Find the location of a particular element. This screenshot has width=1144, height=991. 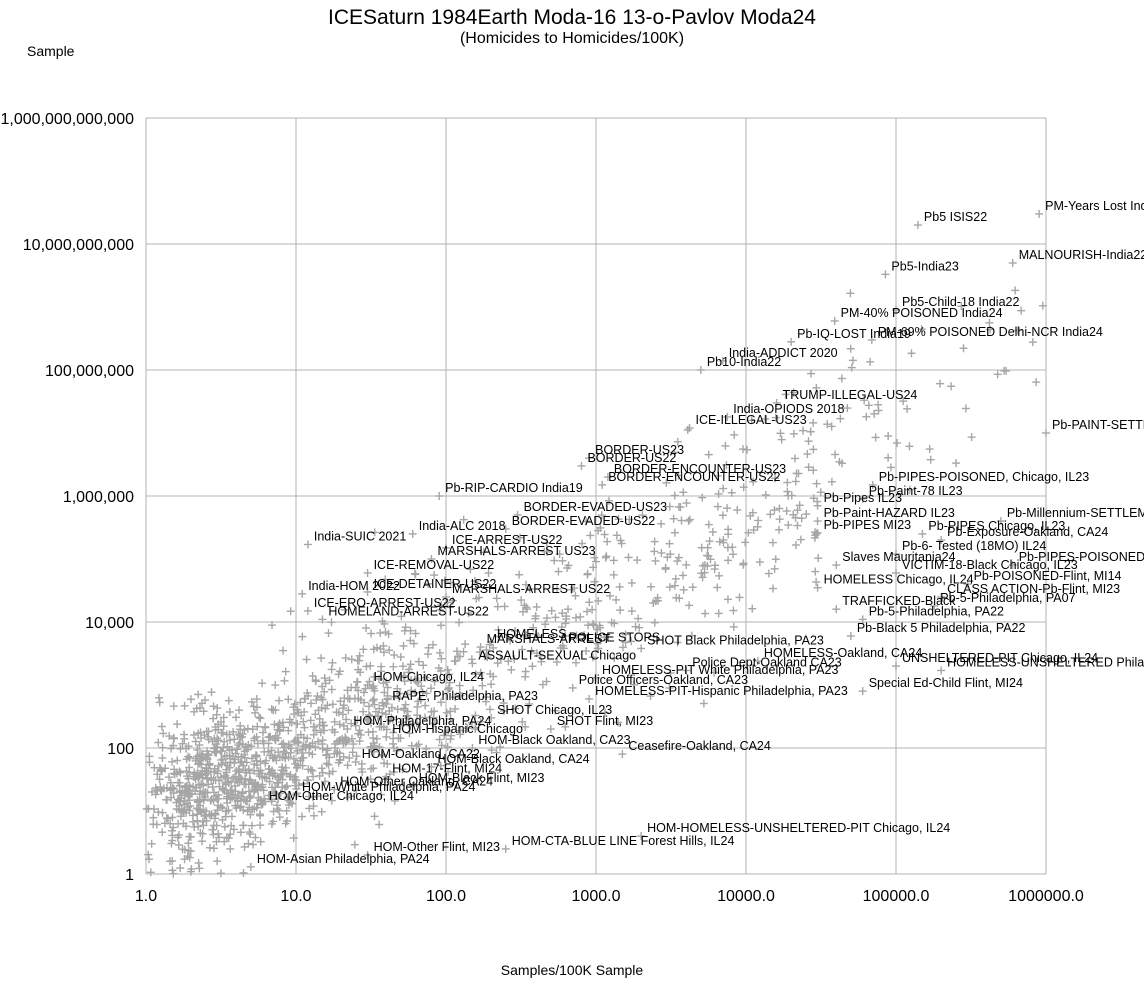

data-label: HOMELESS-PIT White Philadelphia, PA23 is located at coordinates (720, 670).